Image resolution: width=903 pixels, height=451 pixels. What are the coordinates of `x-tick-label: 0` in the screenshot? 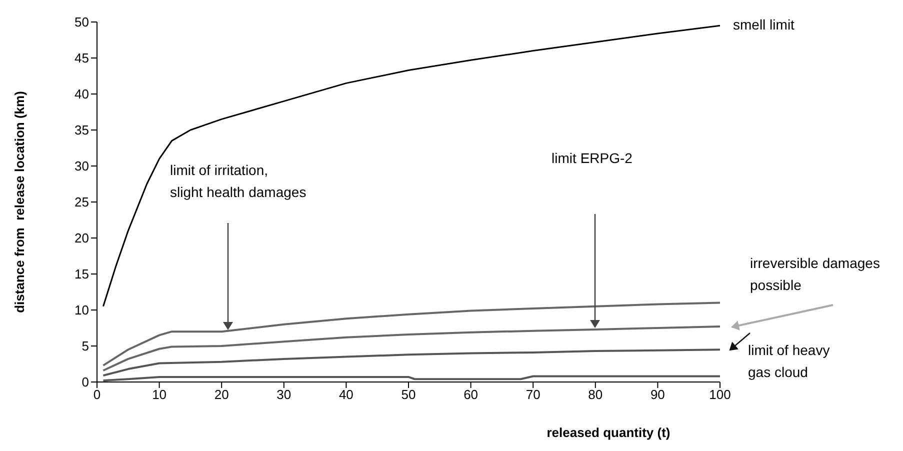 It's located at (97, 394).